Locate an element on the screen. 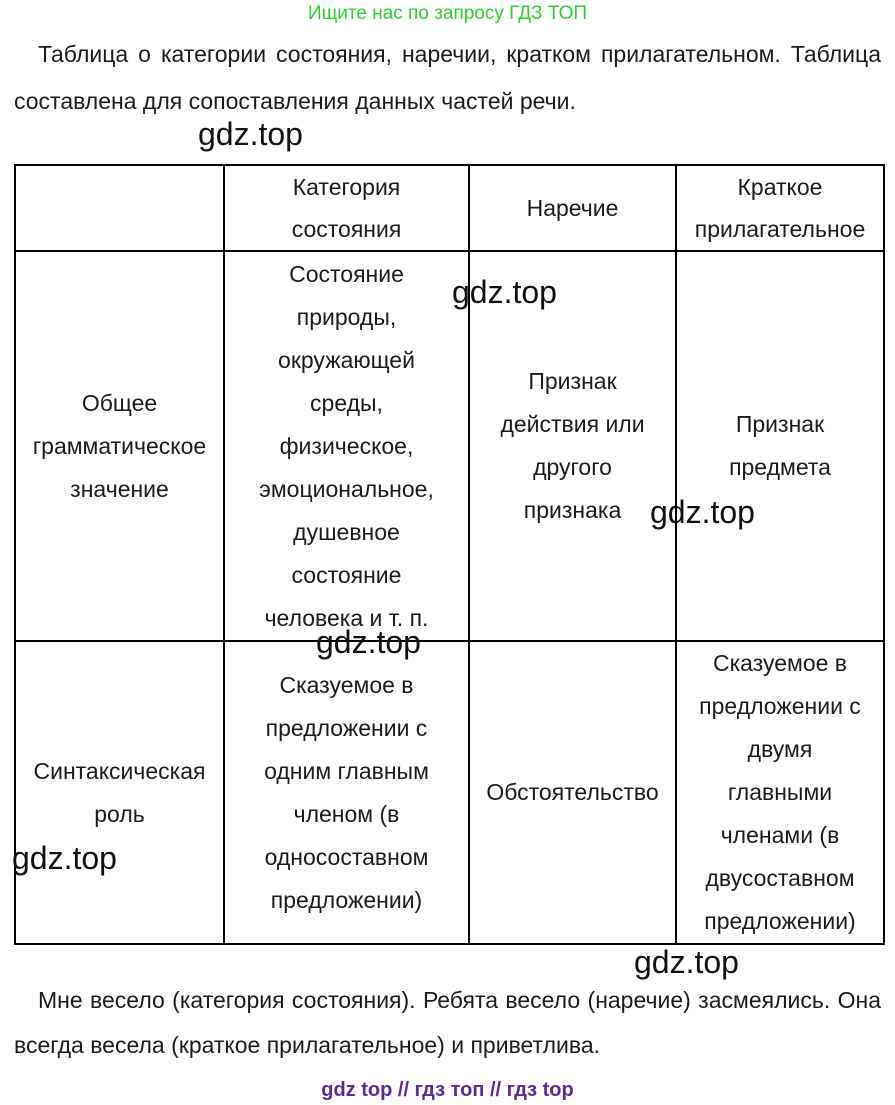 This screenshot has height=1105, width=895. footer-links: gdz top // гдз топ // гдз top is located at coordinates (447, 1090).